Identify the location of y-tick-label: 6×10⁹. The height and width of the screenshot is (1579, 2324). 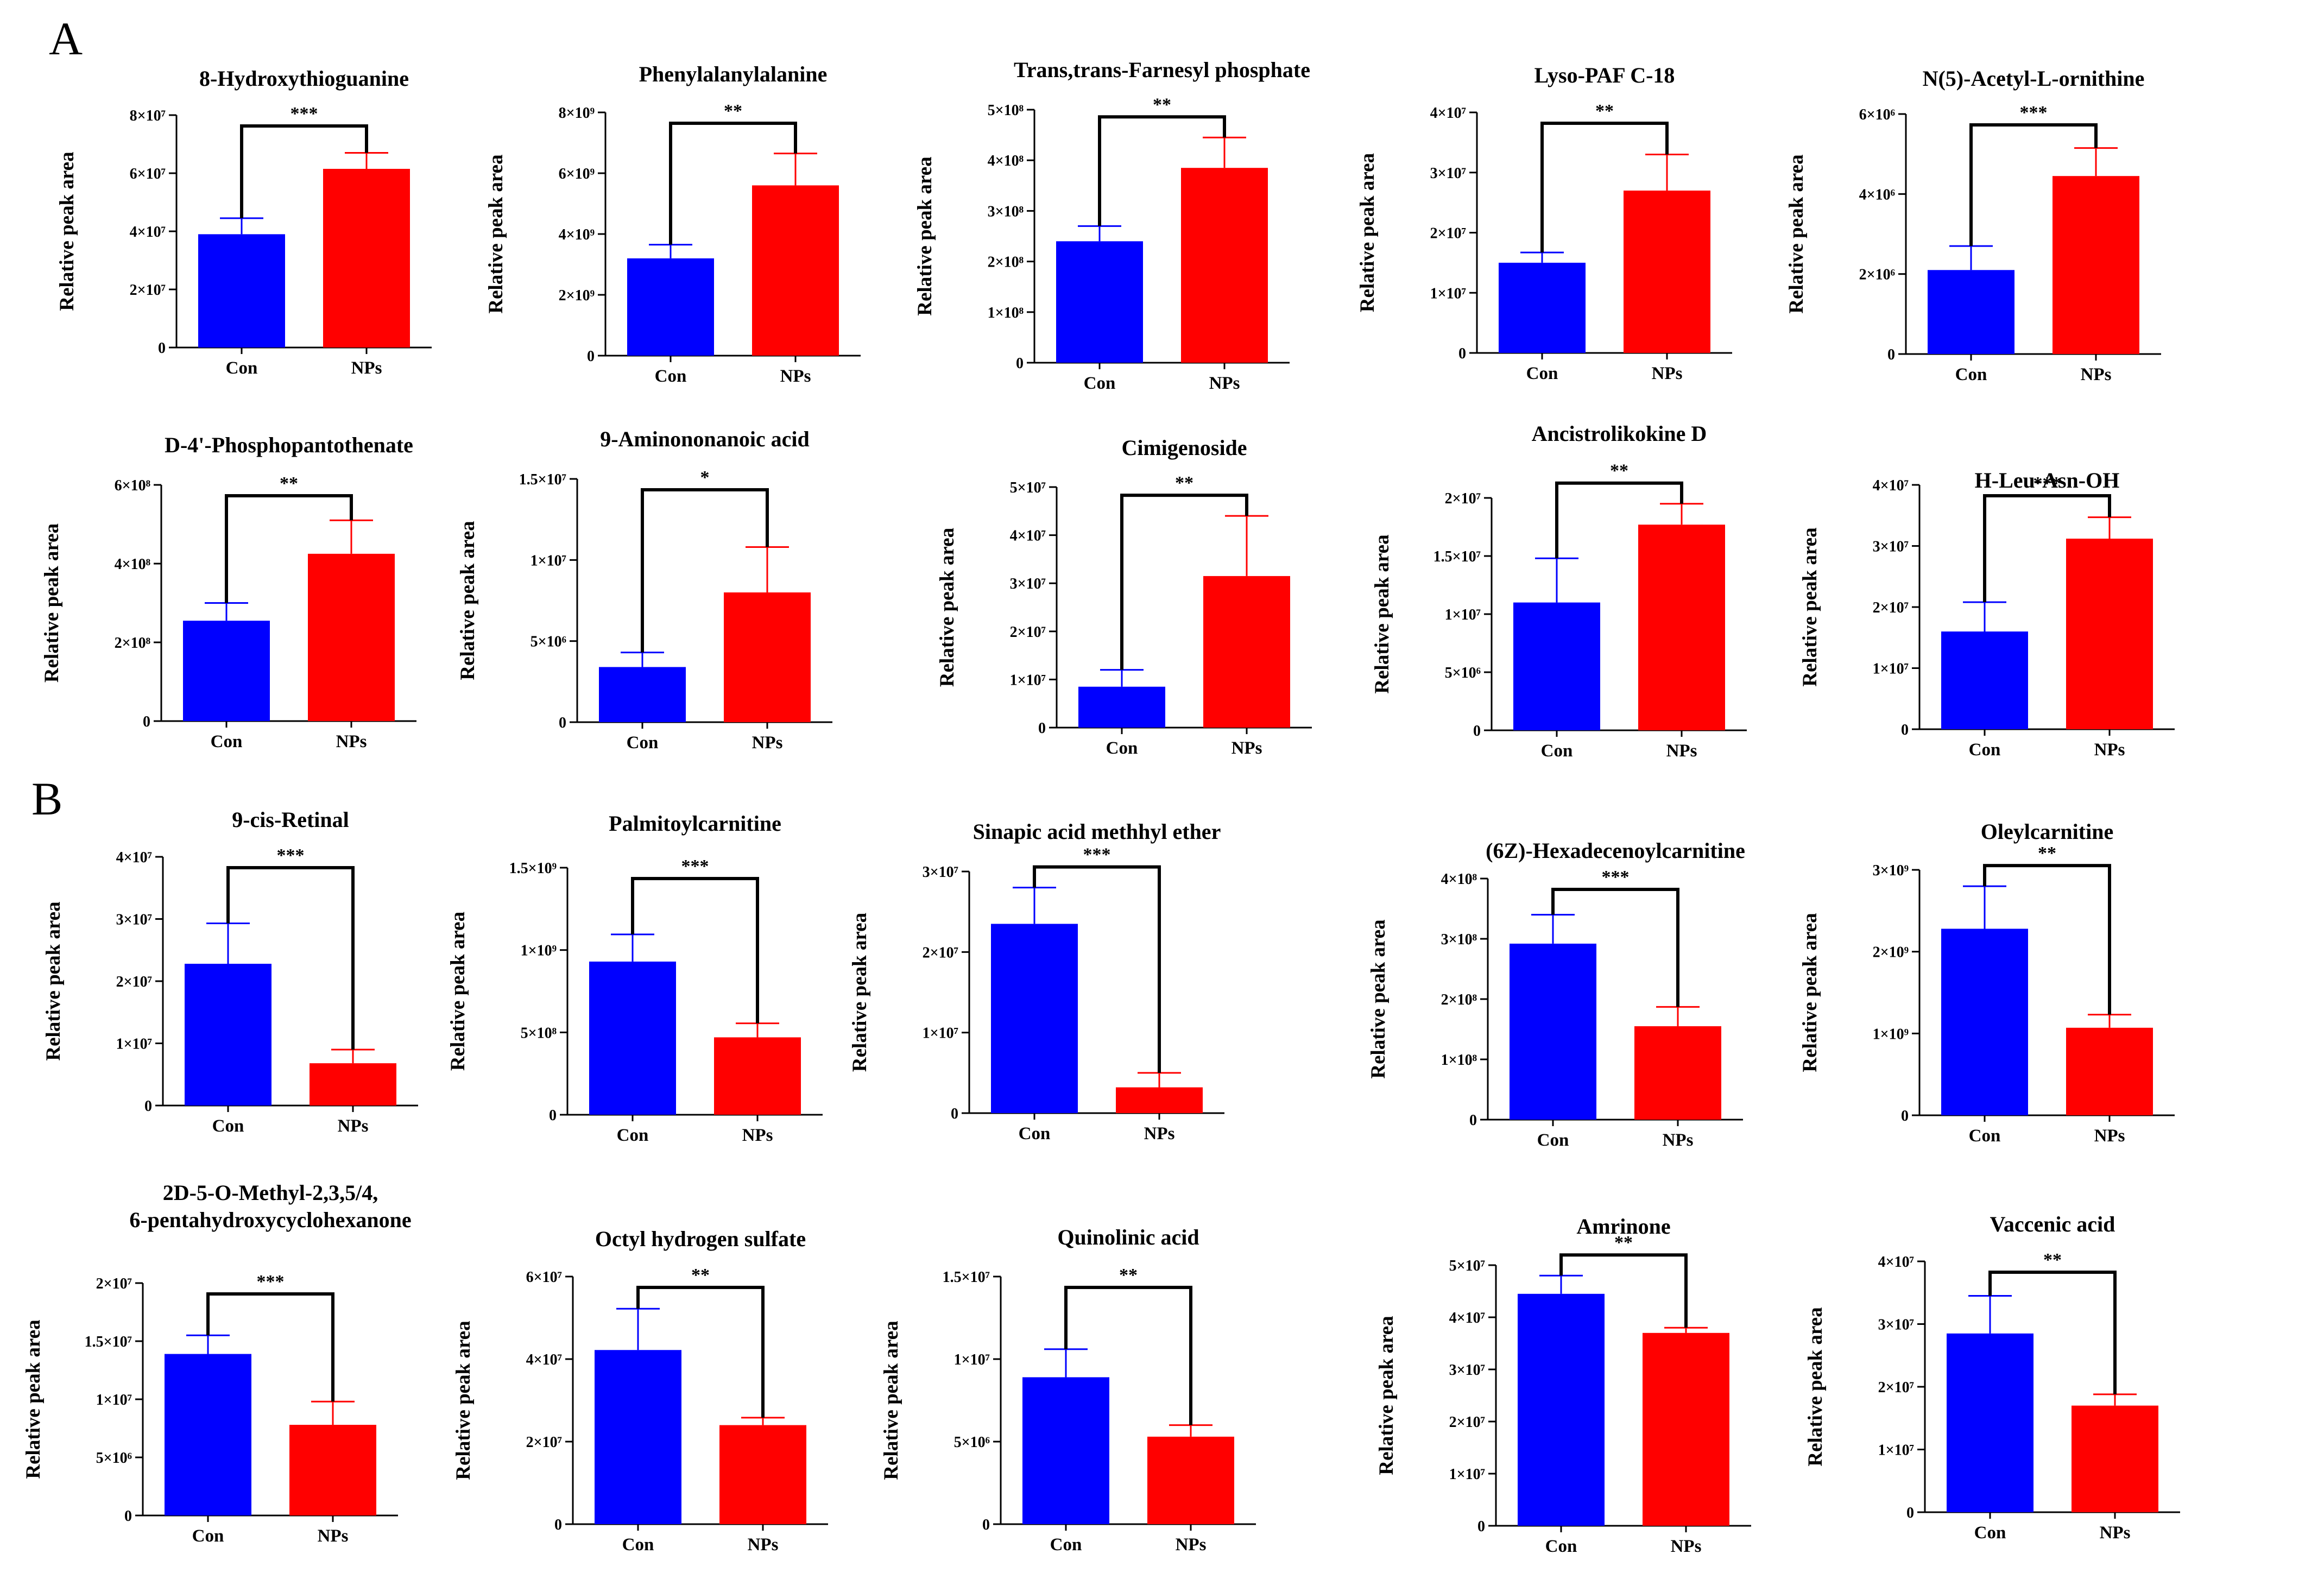
(577, 174).